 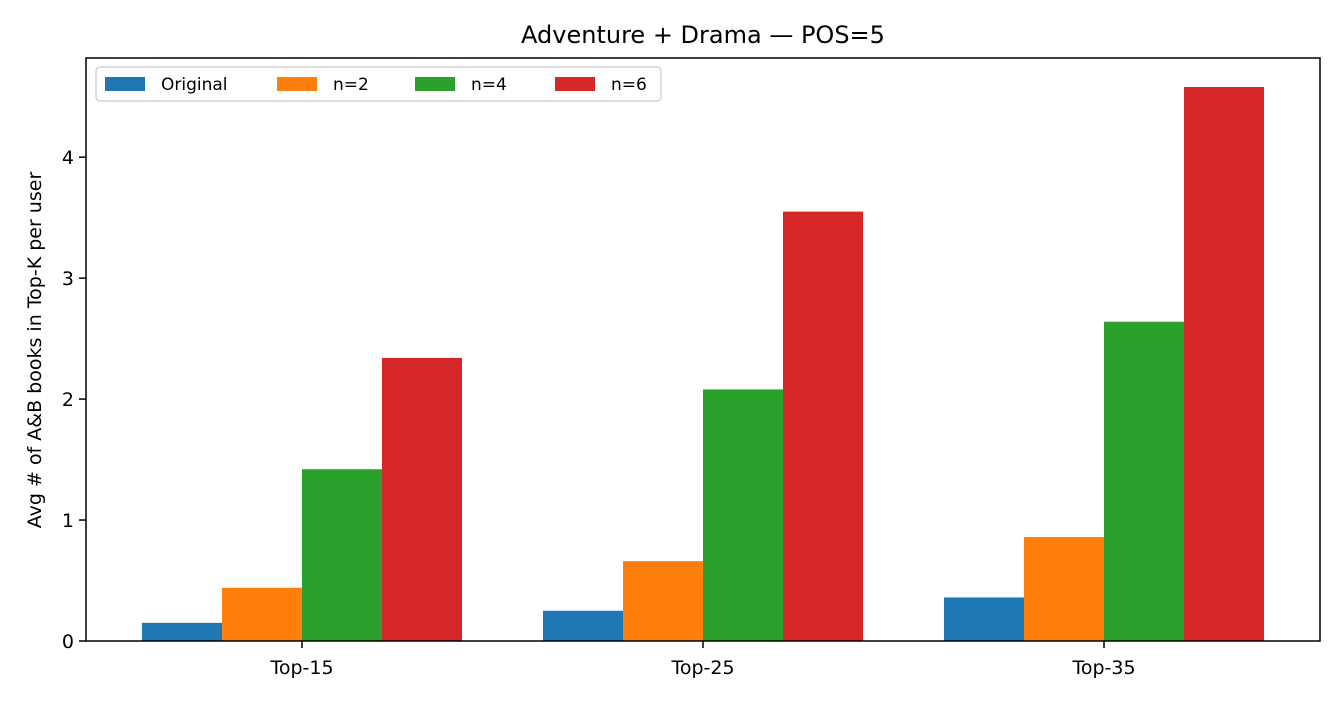 I want to click on y-tick-label: 4, so click(x=68, y=158).